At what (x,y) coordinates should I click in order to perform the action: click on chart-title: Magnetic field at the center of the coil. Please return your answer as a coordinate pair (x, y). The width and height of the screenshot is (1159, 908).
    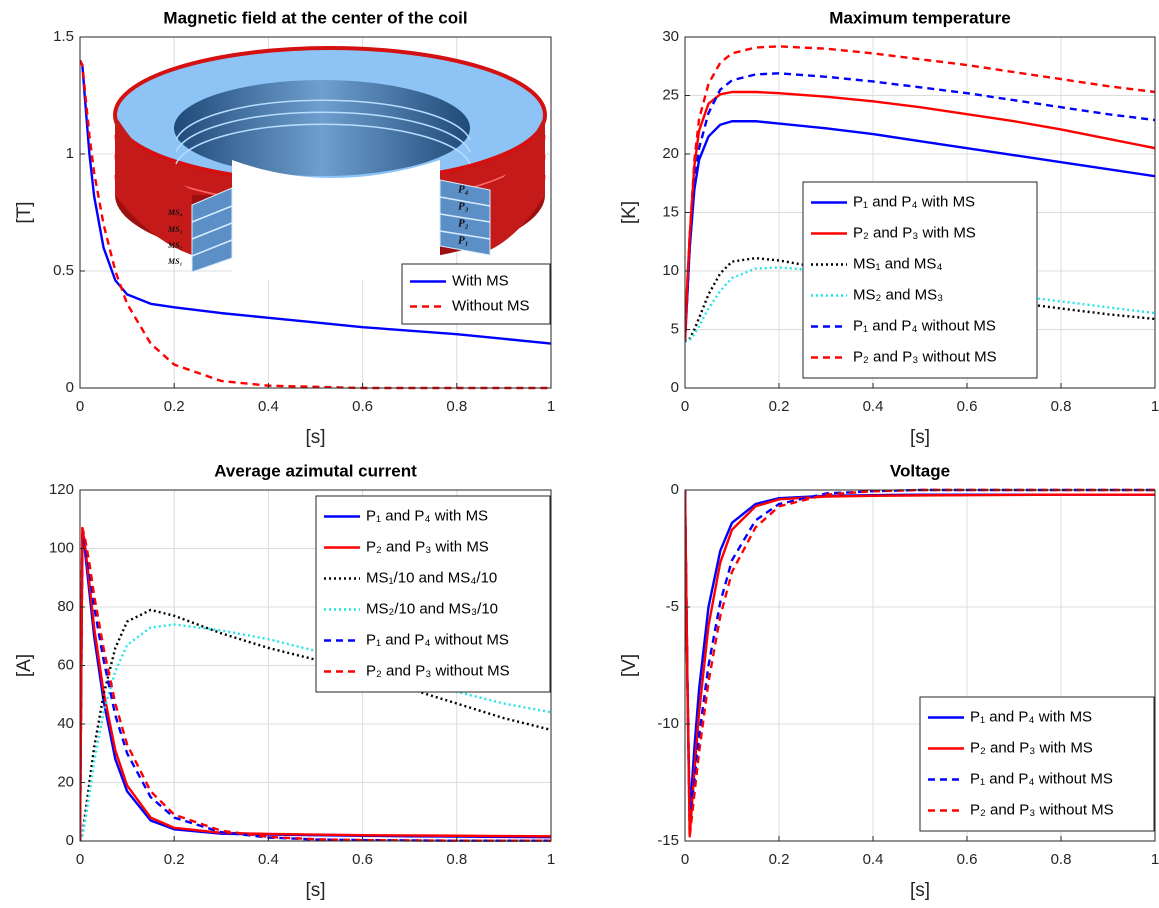
    Looking at the image, I should click on (315, 17).